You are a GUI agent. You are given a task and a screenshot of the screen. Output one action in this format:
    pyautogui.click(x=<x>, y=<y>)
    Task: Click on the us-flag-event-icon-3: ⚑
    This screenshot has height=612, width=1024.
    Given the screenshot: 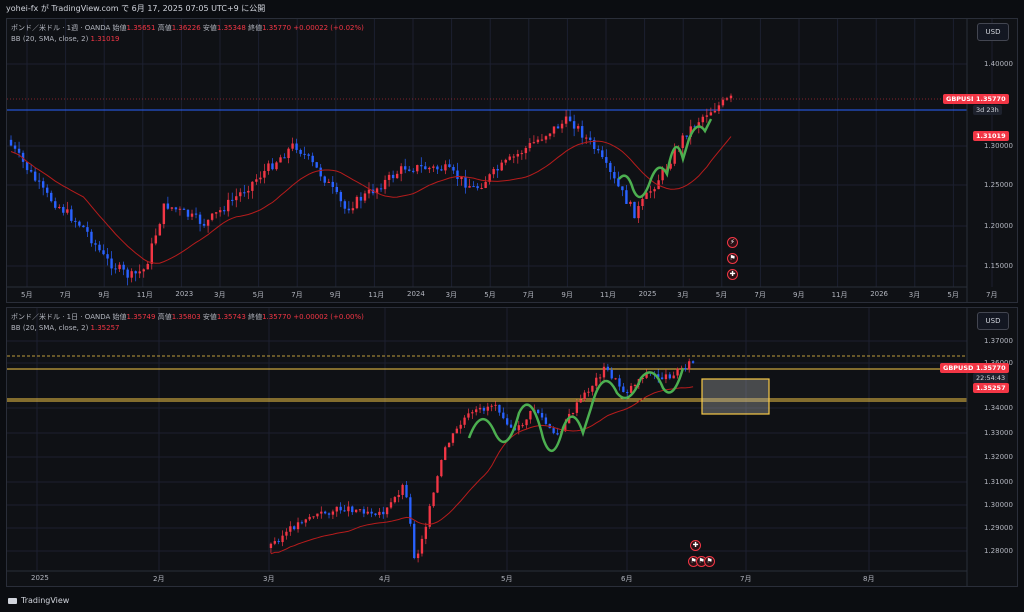 What is the action you would take?
    pyautogui.click(x=709, y=561)
    